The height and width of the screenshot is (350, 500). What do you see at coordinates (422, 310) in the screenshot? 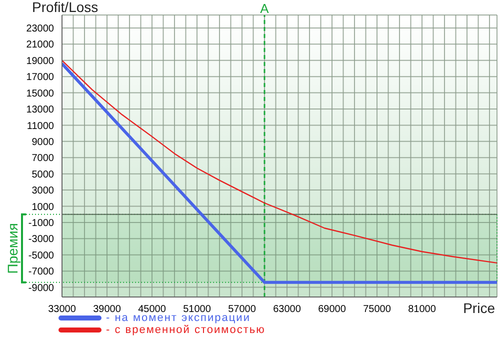
I see `x-tick-label: 81000` at bounding box center [422, 310].